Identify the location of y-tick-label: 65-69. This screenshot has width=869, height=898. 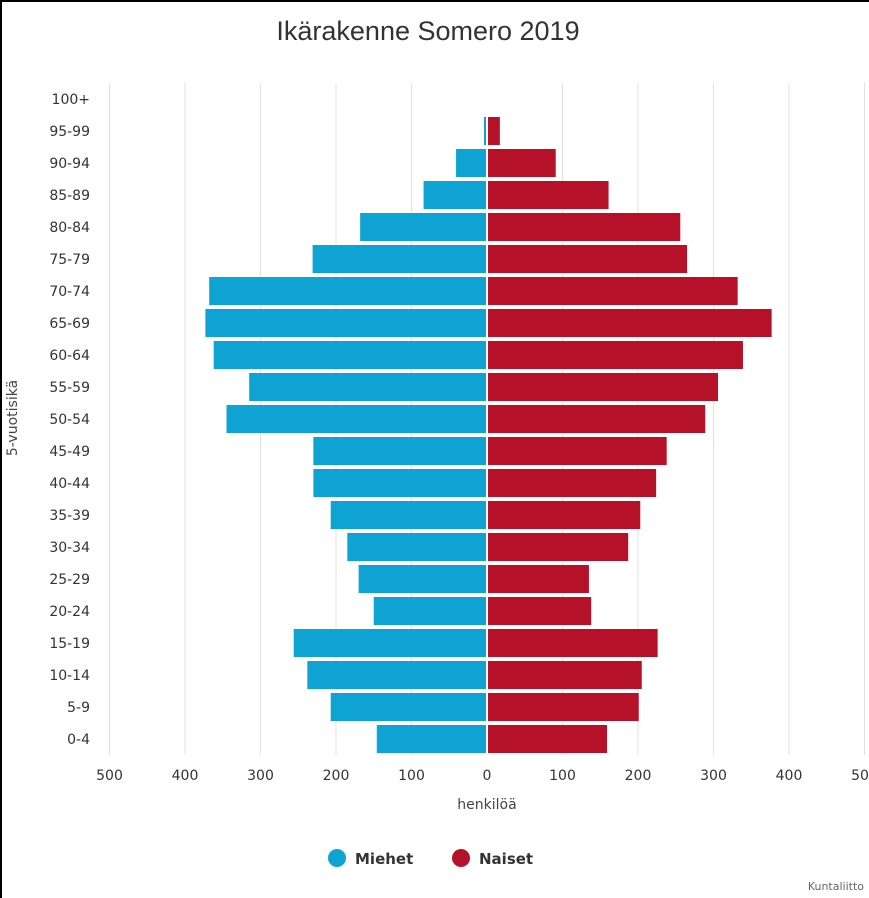
(69, 324).